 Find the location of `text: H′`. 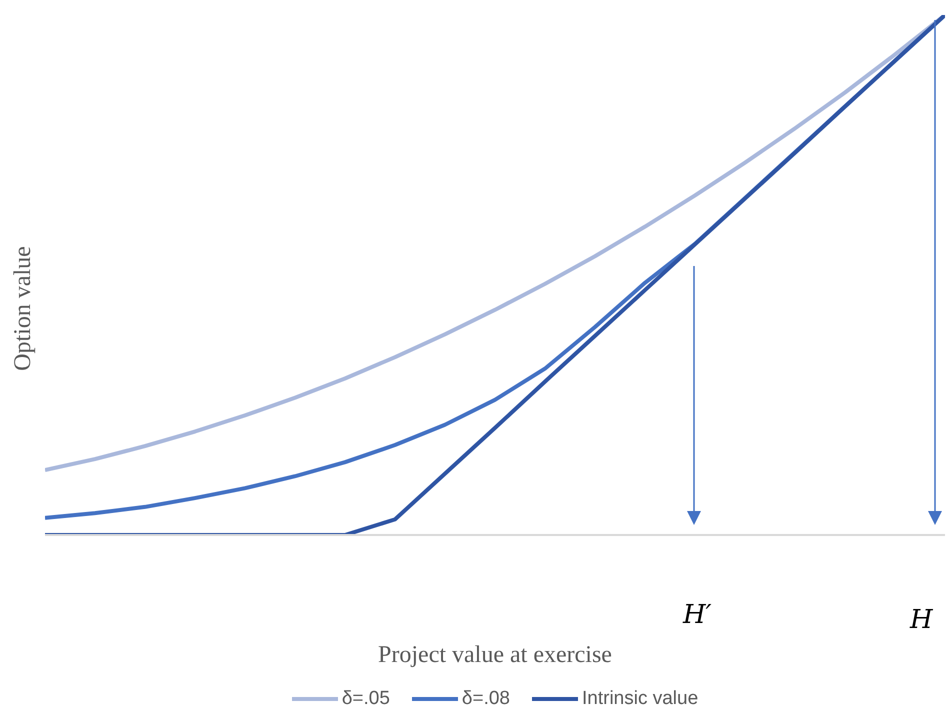

text: H′ is located at coordinates (697, 615).